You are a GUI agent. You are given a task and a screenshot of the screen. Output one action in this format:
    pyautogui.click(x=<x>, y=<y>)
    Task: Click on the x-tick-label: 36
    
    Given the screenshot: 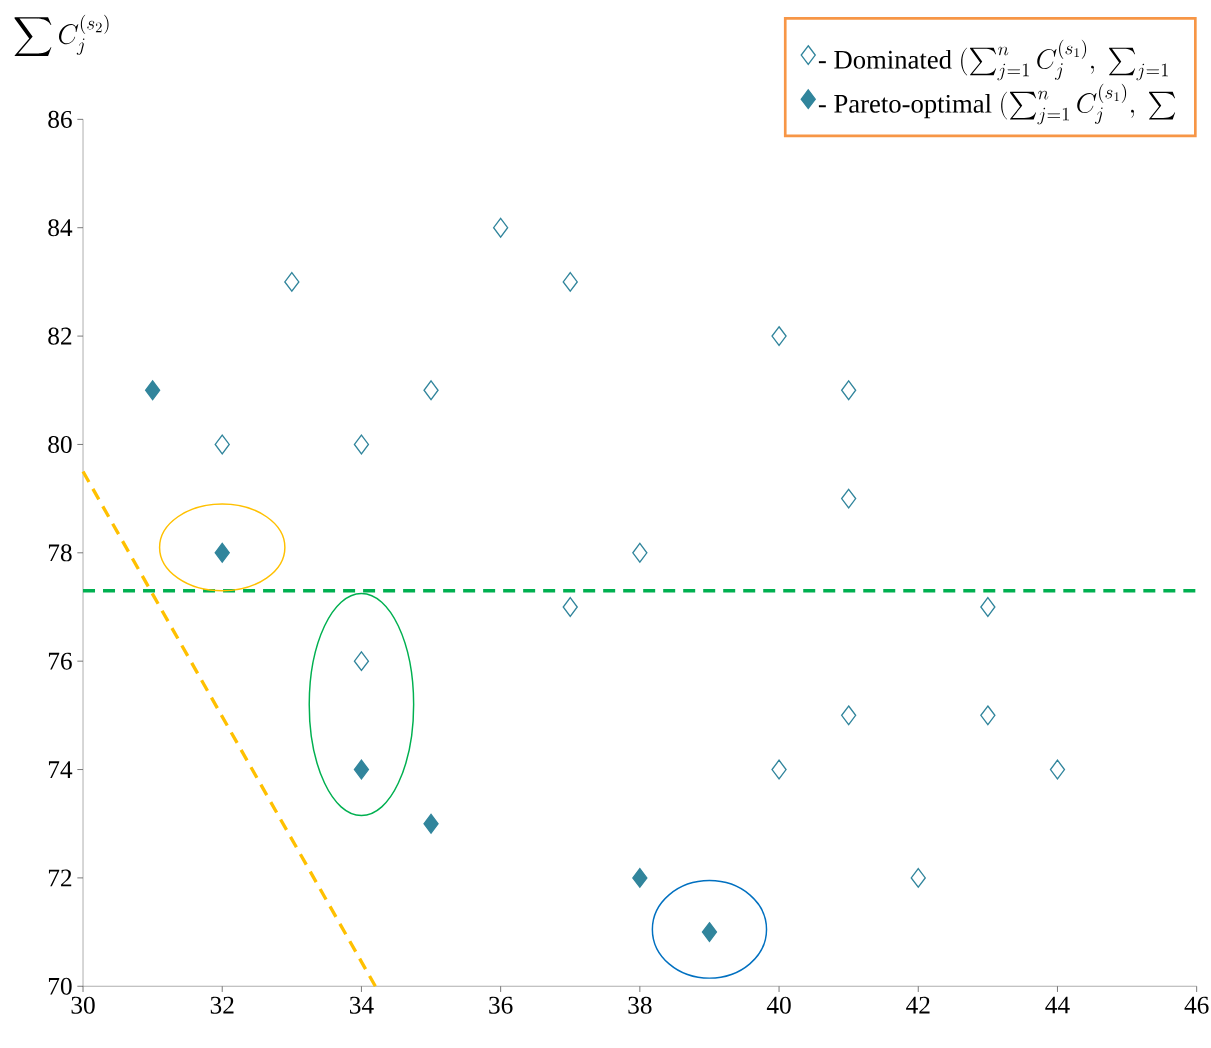 What is the action you would take?
    pyautogui.click(x=501, y=1005)
    